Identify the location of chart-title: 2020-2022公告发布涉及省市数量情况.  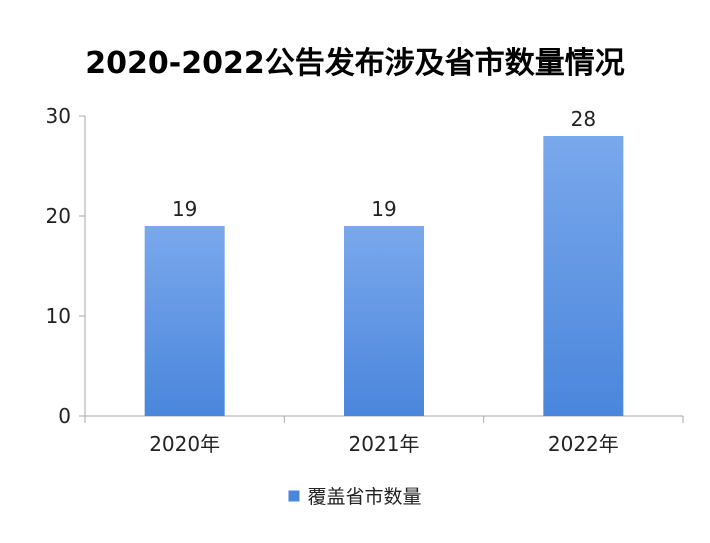
(355, 63).